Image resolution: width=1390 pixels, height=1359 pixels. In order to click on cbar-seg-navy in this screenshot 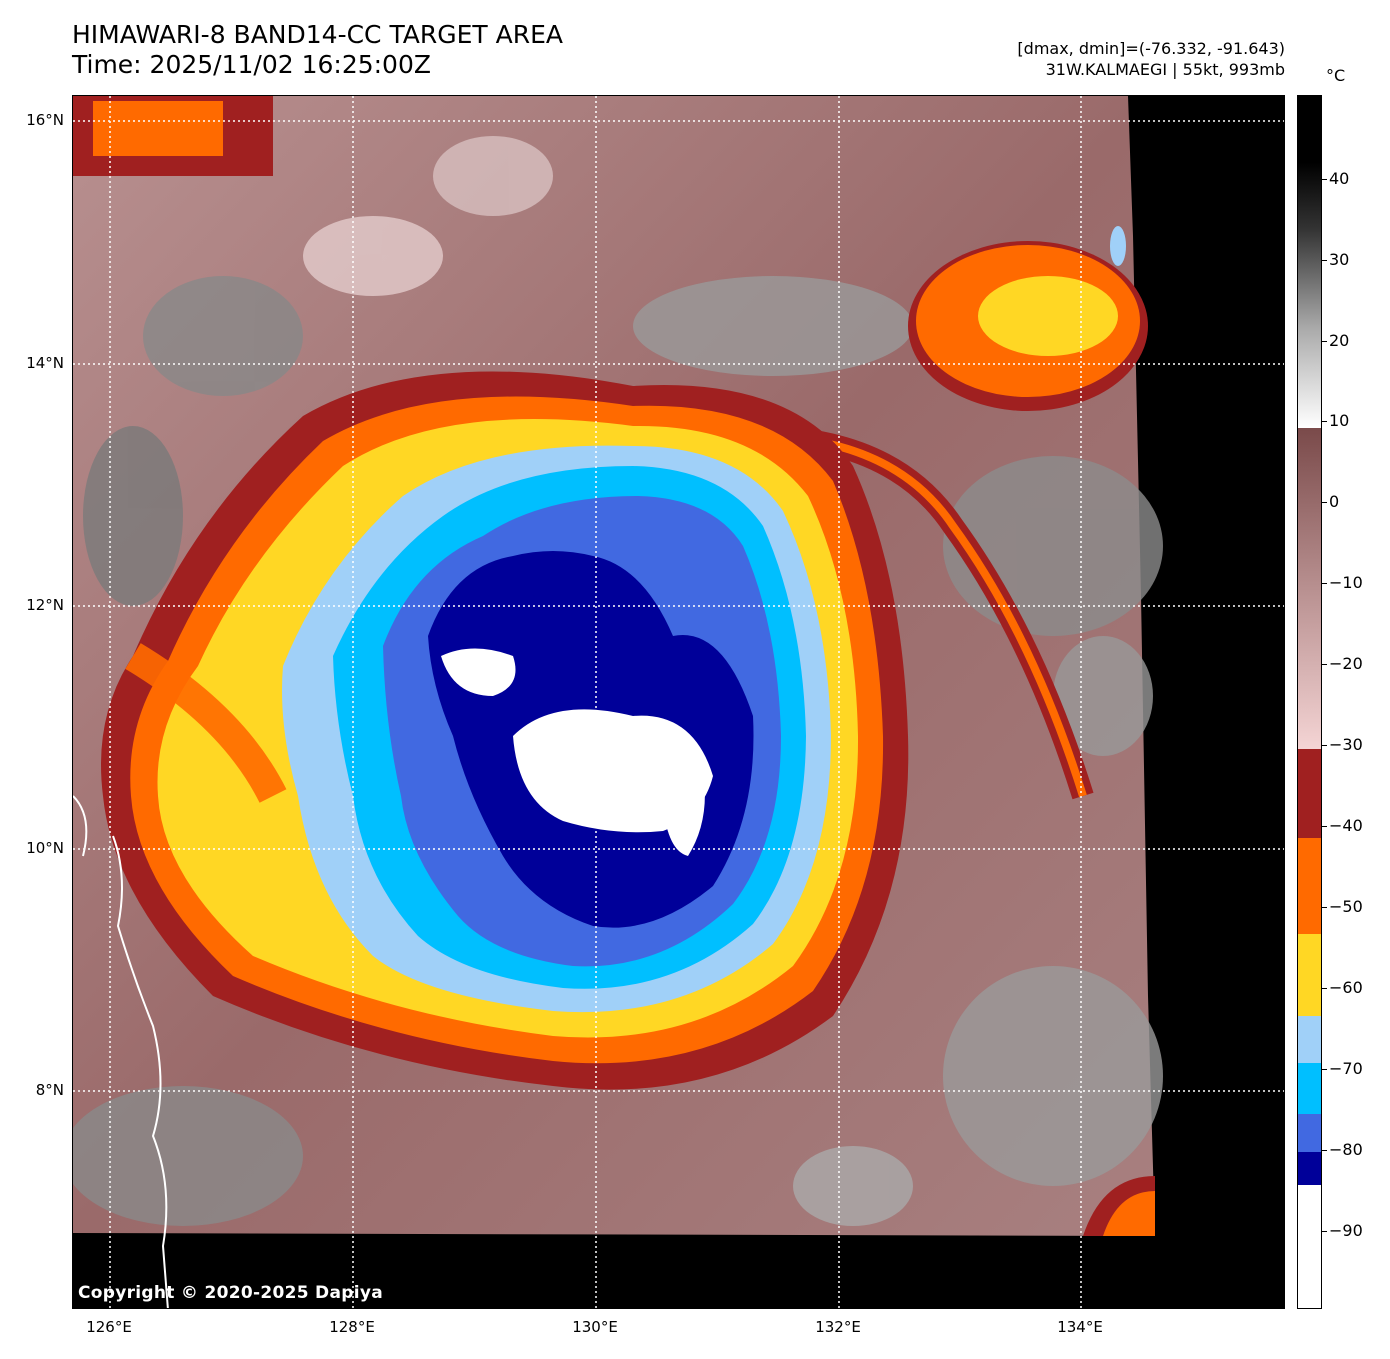, I will do `click(1309, 1168)`.